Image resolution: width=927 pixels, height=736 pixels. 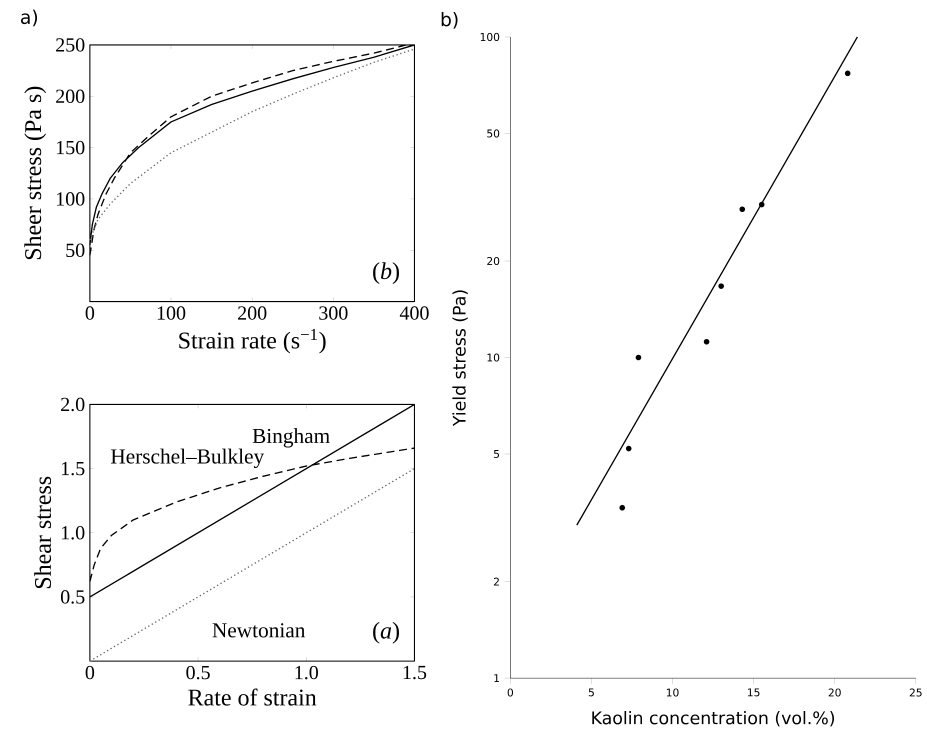 What do you see at coordinates (172, 313) in the screenshot?
I see `x-tick-label: 100` at bounding box center [172, 313].